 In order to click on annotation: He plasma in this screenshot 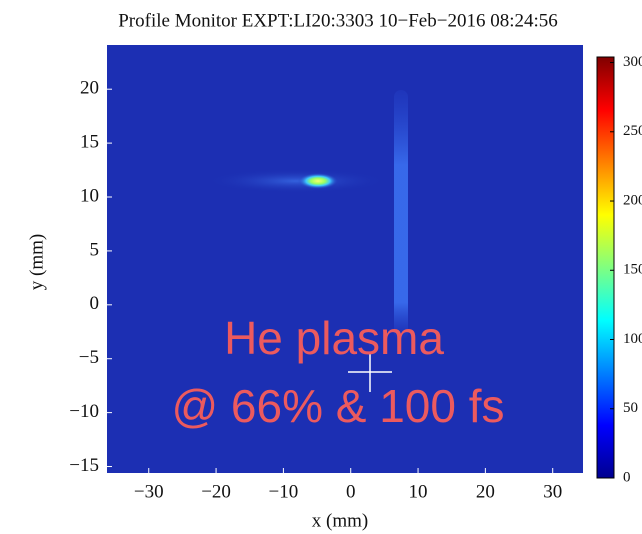, I will do `click(334, 338)`.